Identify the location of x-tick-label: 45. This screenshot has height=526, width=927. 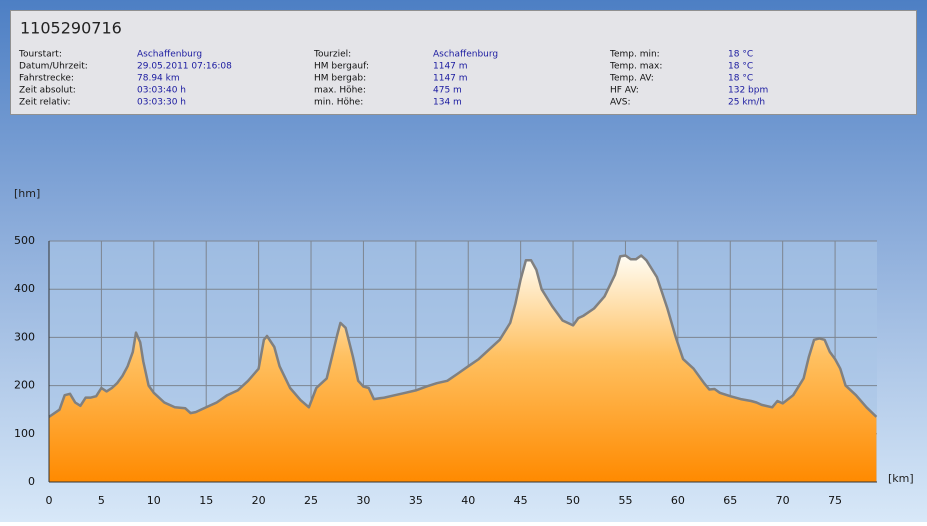
(521, 500).